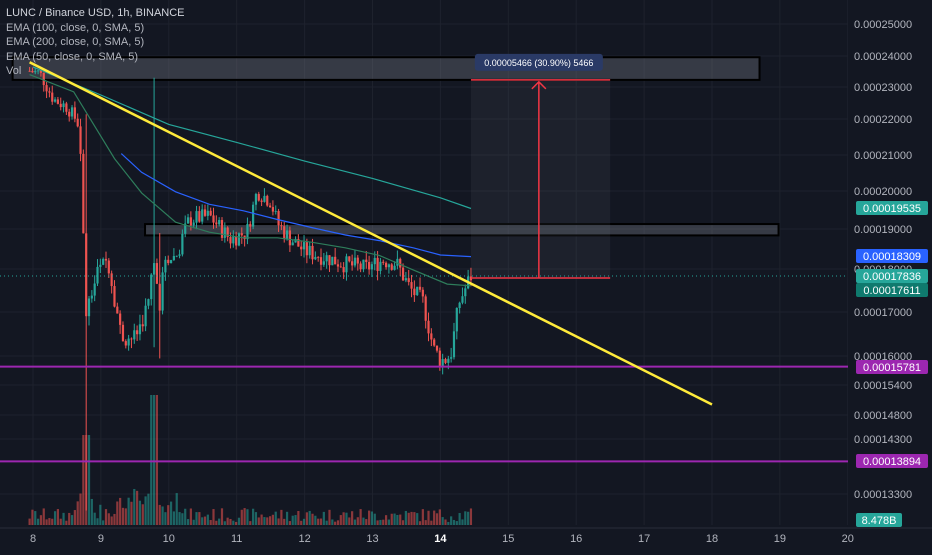 Image resolution: width=932 pixels, height=555 pixels. I want to click on volume-badge, so click(879, 520).